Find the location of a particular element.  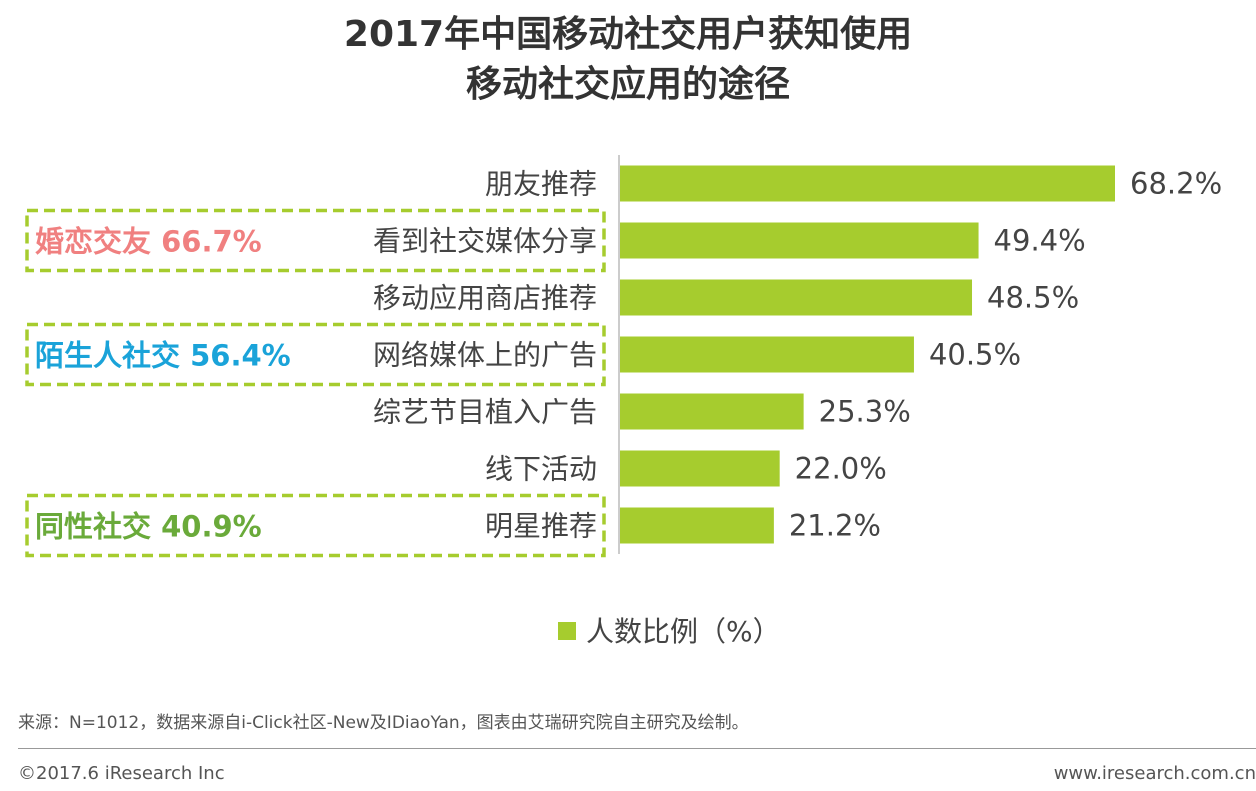

copyright-text: ©2017.6 iResearch Inc is located at coordinates (121, 773).